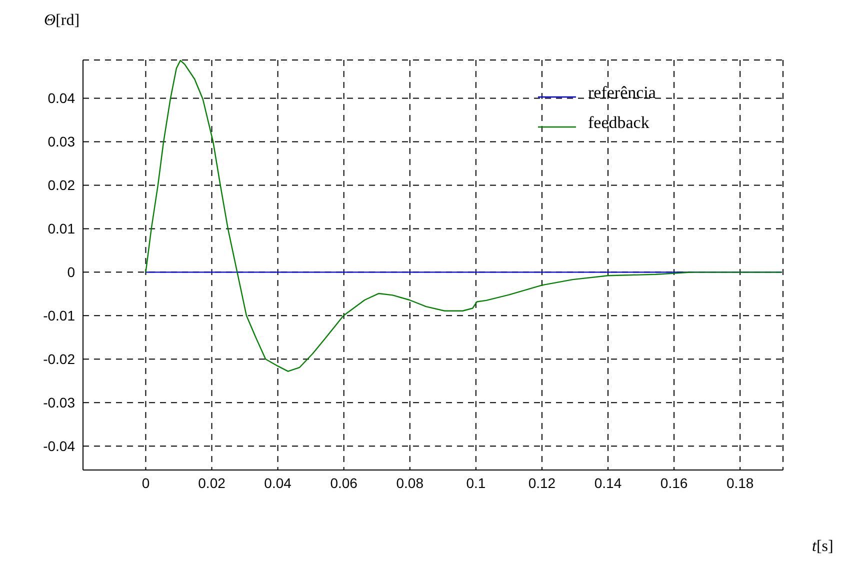 The height and width of the screenshot is (579, 849). Describe the element at coordinates (542, 482) in the screenshot. I see `x-tick-label: 0.12` at that location.